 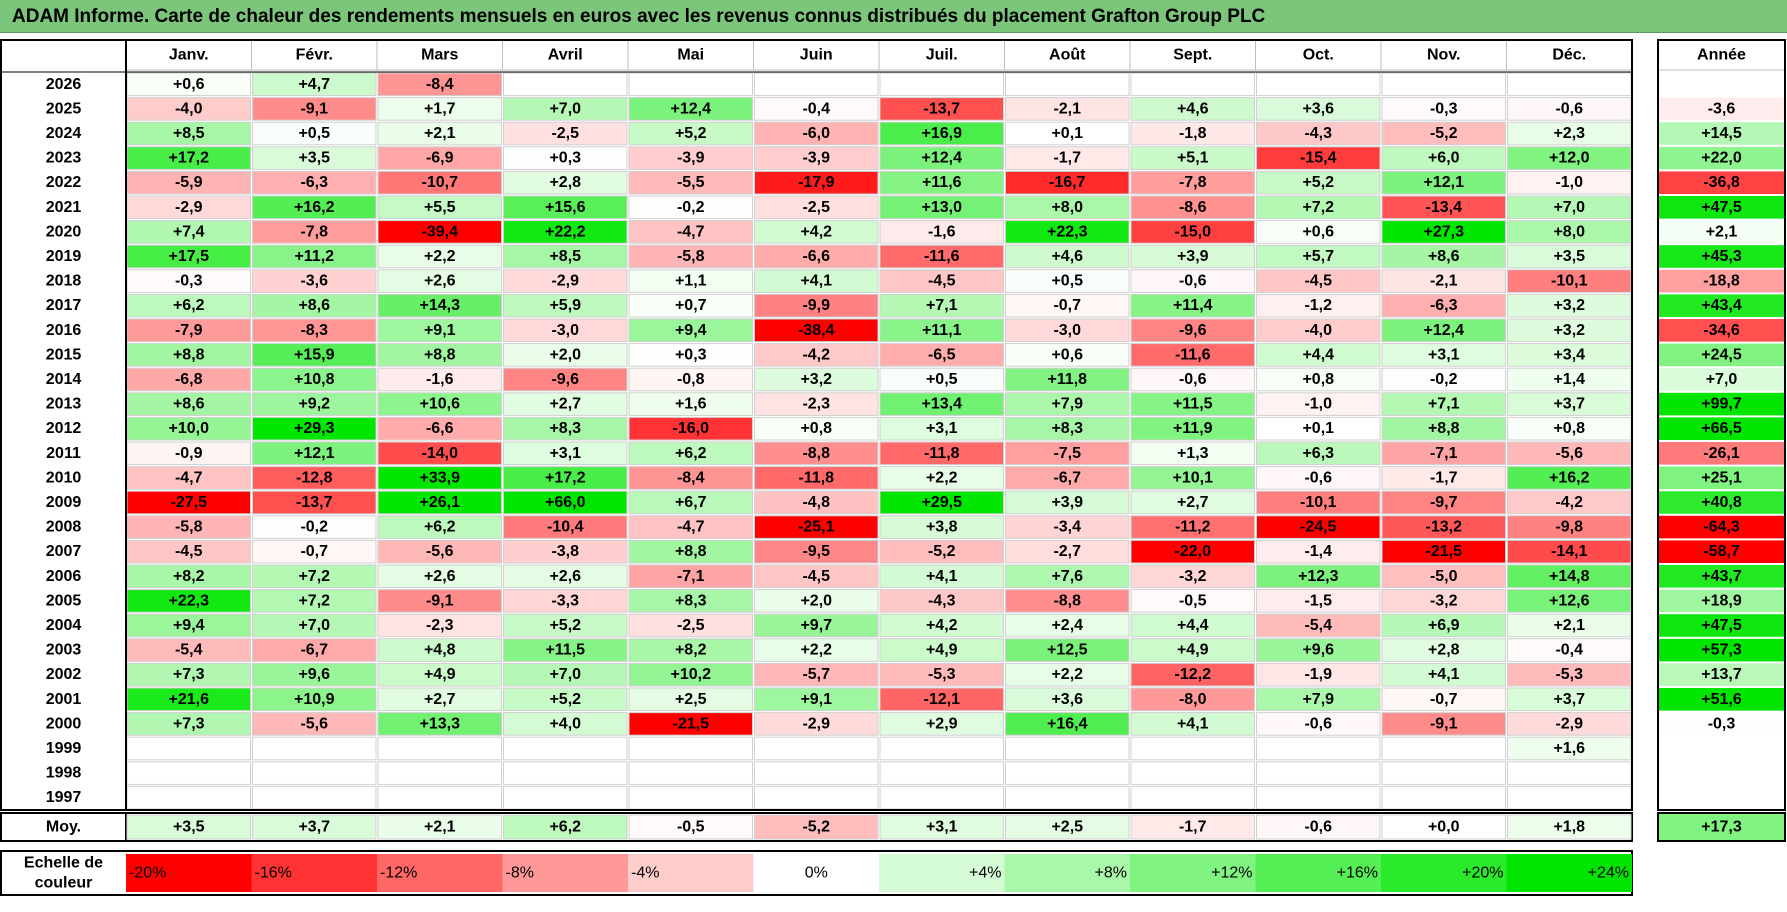 I want to click on cell-value-label: -13,2, so click(x=1444, y=527).